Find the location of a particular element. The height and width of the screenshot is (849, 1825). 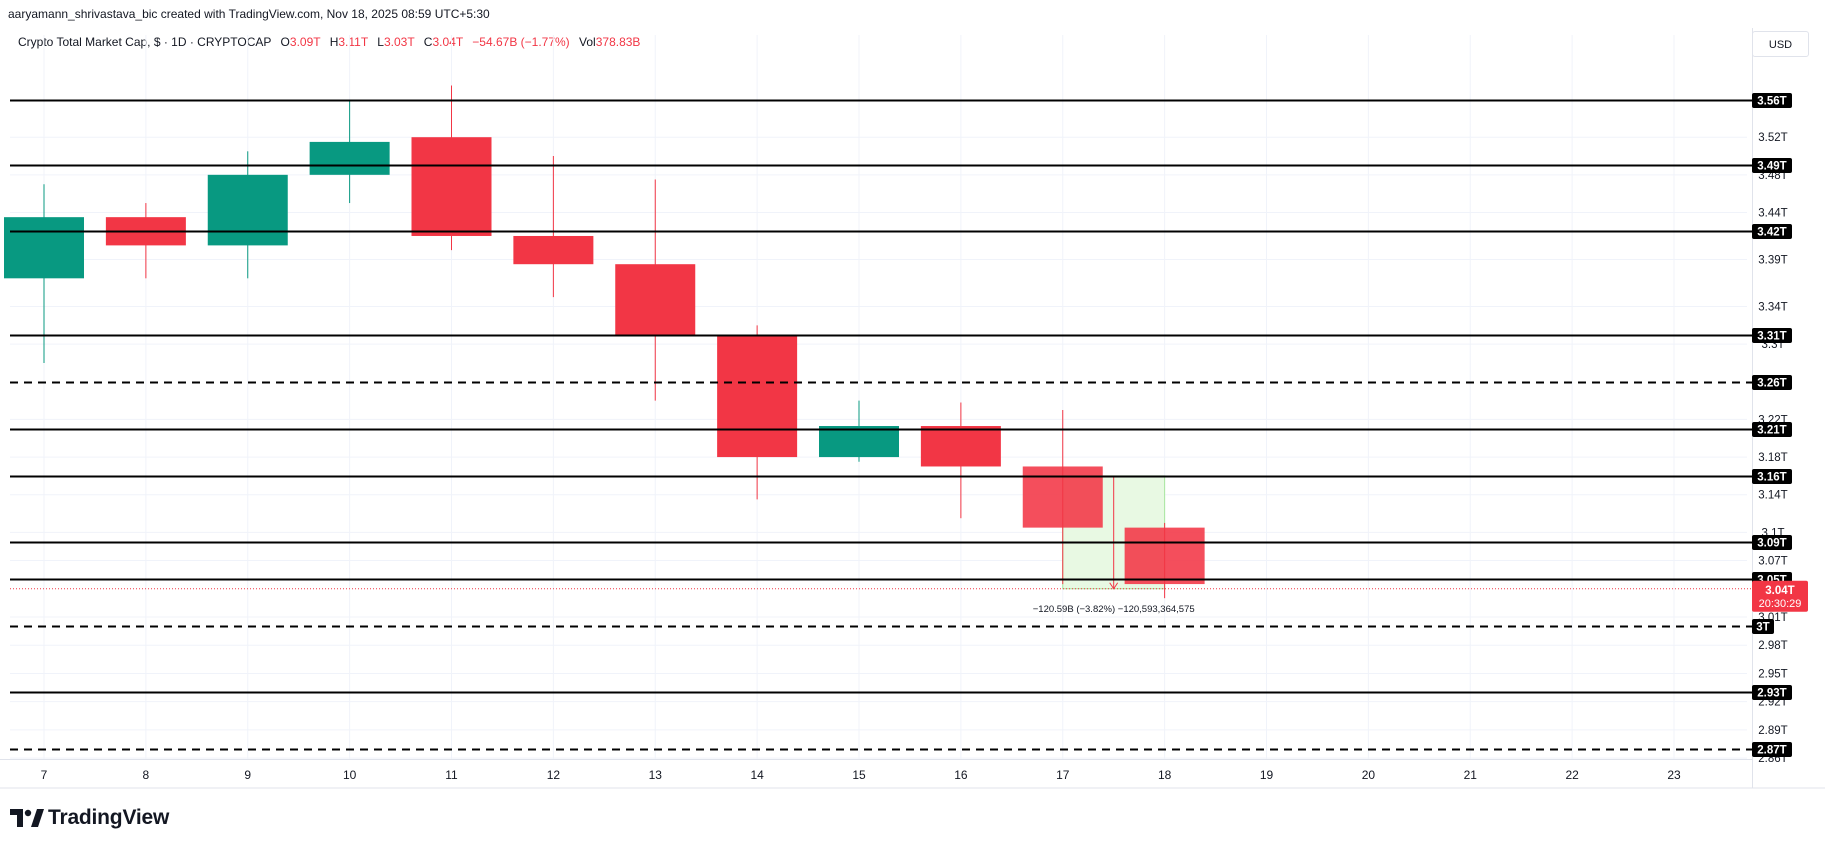

high-label: H is located at coordinates (334, 42).